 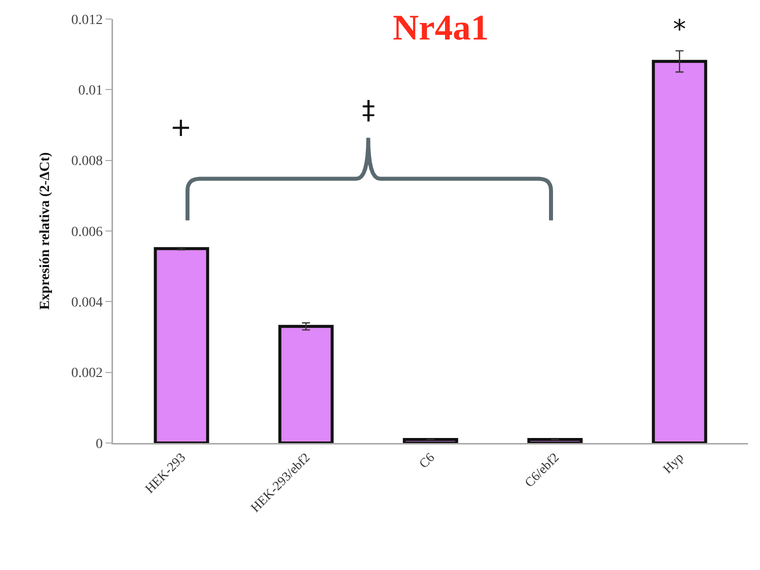 I want to click on annotation: ‡, so click(x=368, y=111).